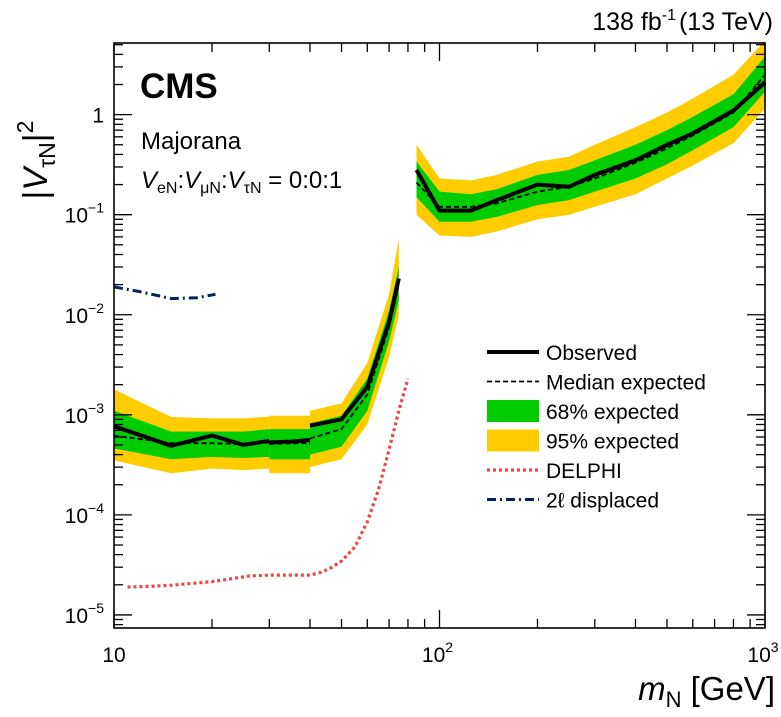  I want to click on legend-label-68-expected: 68% expected, so click(612, 412).